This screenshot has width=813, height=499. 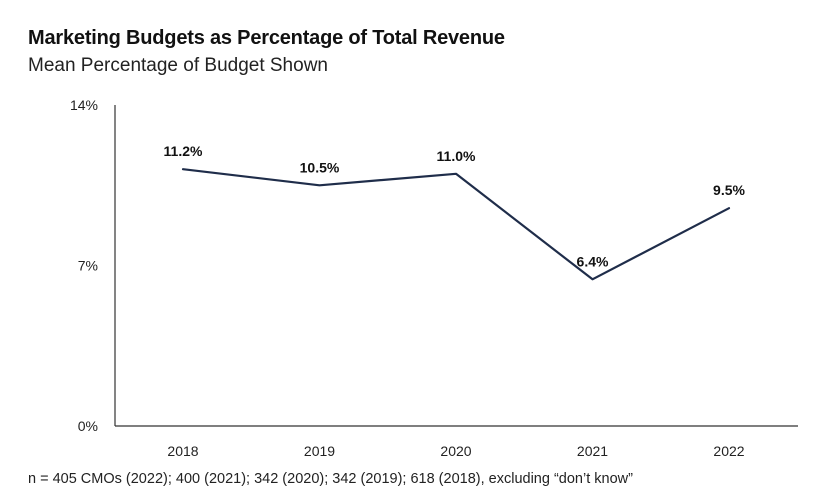 What do you see at coordinates (88, 426) in the screenshot?
I see `y-tick-label: 0%` at bounding box center [88, 426].